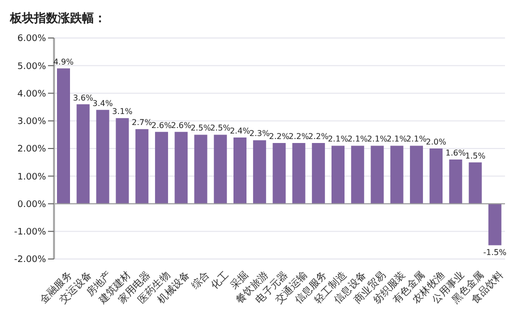 This screenshot has width=529, height=327. Describe the element at coordinates (58, 18) in the screenshot. I see `chart-title: 板块指数涨跌幅：` at that location.